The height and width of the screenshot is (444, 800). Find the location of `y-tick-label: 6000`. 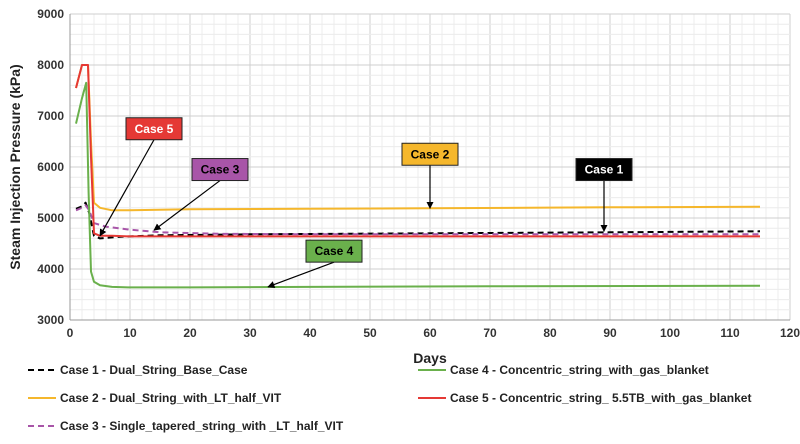

y-tick-label: 6000 is located at coordinates (50, 167).